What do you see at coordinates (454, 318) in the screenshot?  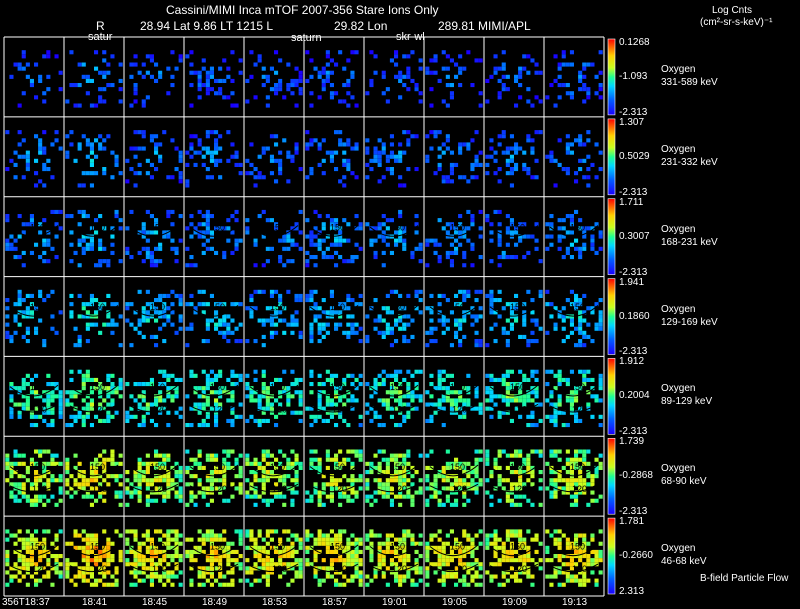 I see `panel-r3-c7: 150` at bounding box center [454, 318].